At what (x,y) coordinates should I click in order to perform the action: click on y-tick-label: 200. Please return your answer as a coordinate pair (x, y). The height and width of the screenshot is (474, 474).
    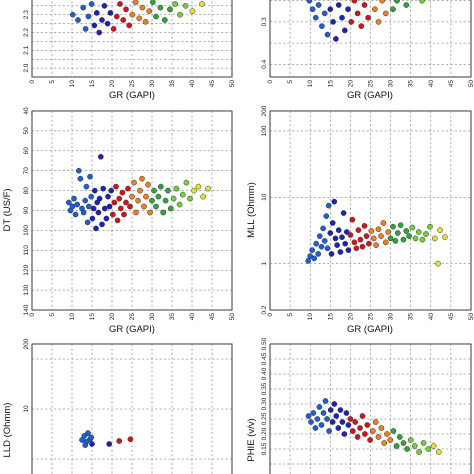
    Looking at the image, I should click on (26, 343).